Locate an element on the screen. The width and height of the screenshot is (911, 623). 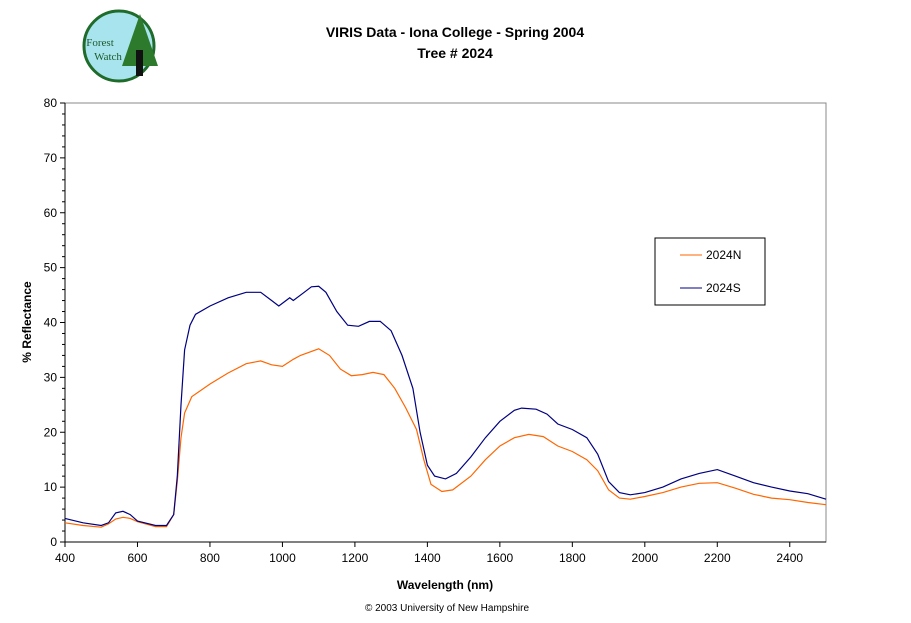
x-tick-label: 1200 is located at coordinates (355, 558).